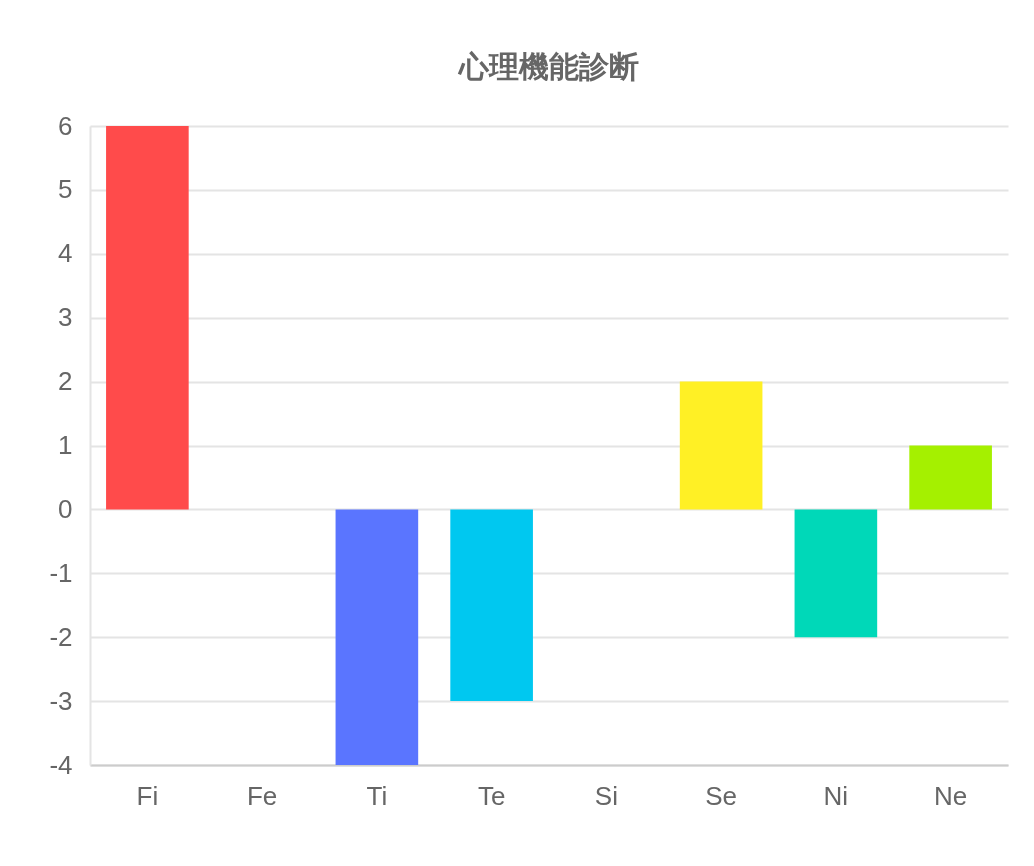 This screenshot has width=1034, height=866. What do you see at coordinates (65, 253) in the screenshot?
I see `y-tick-label: 4` at bounding box center [65, 253].